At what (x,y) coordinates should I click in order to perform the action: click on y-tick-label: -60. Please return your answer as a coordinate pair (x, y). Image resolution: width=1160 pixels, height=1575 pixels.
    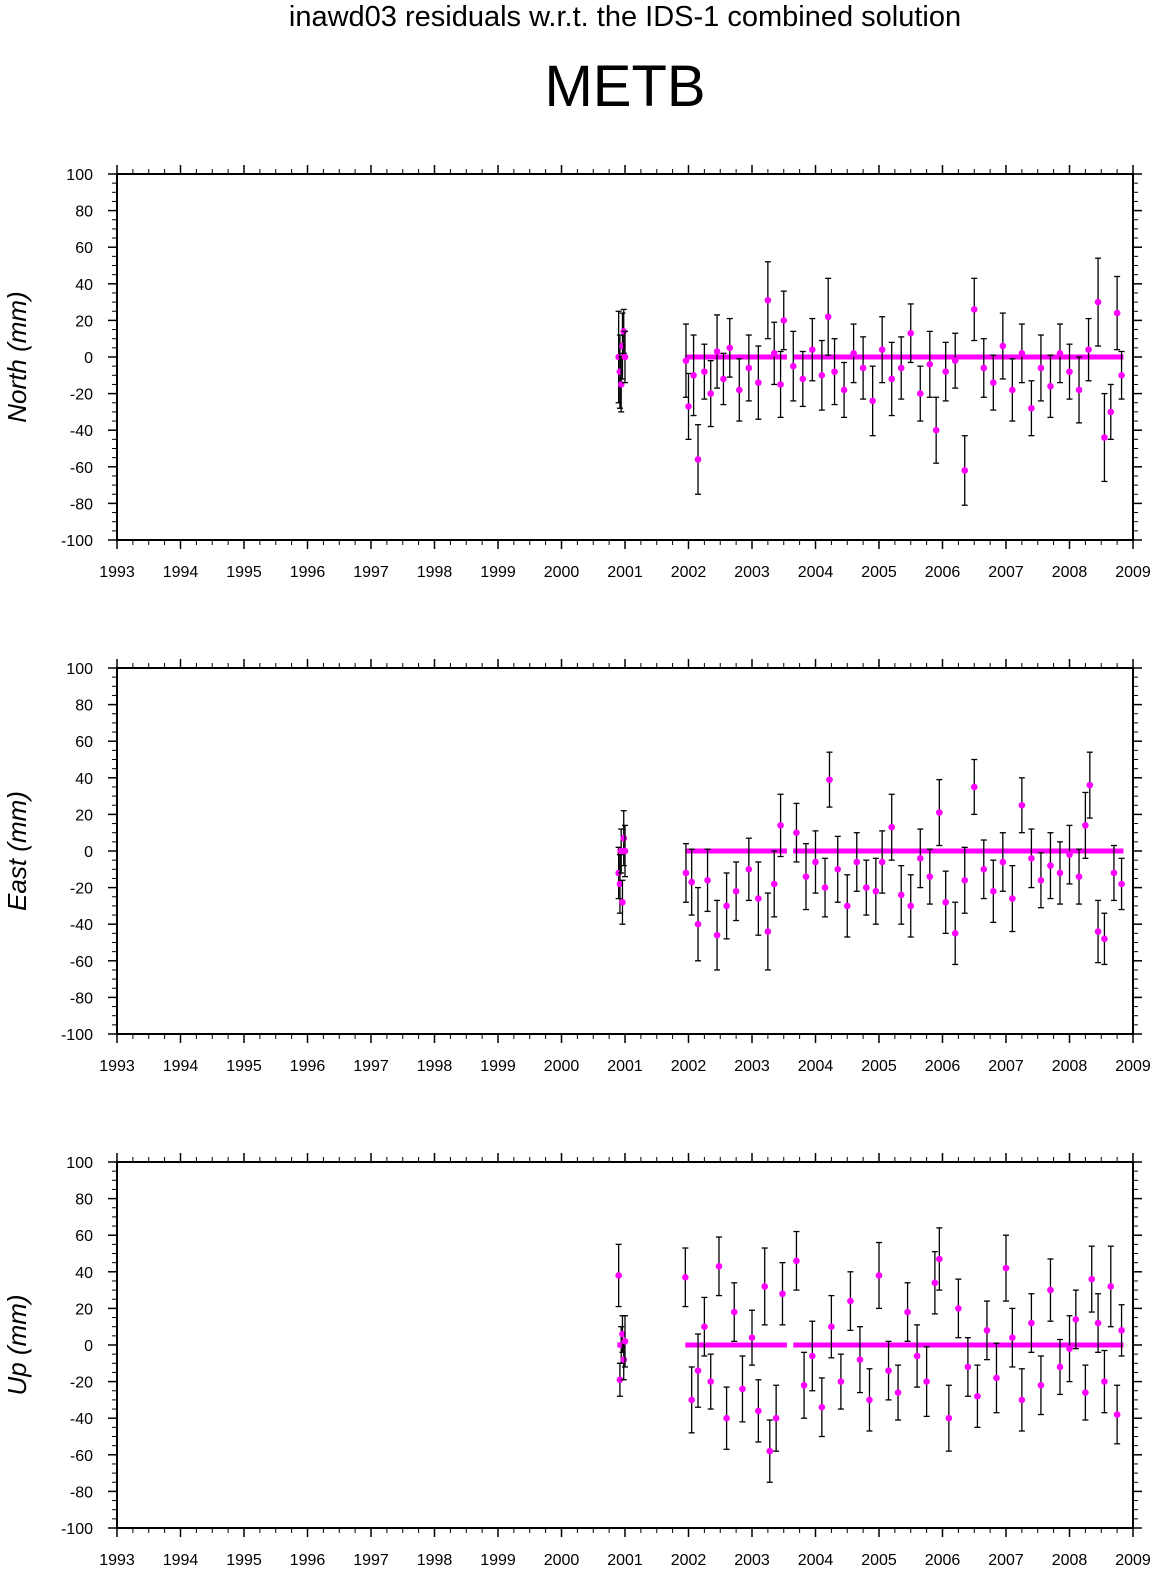
    Looking at the image, I should click on (81, 1456).